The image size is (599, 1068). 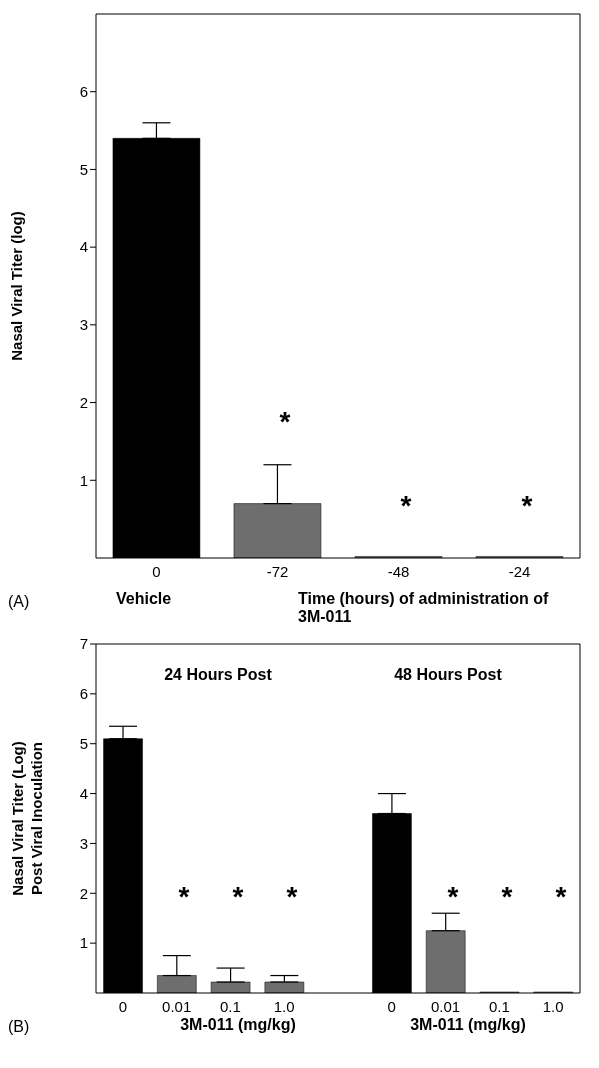 What do you see at coordinates (19, 602) in the screenshot?
I see `text: (A)` at bounding box center [19, 602].